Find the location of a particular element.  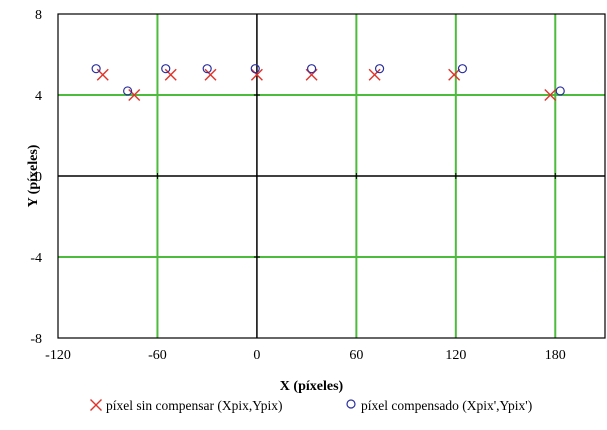

y-axis-title: Y (píxeles) is located at coordinates (33, 175).